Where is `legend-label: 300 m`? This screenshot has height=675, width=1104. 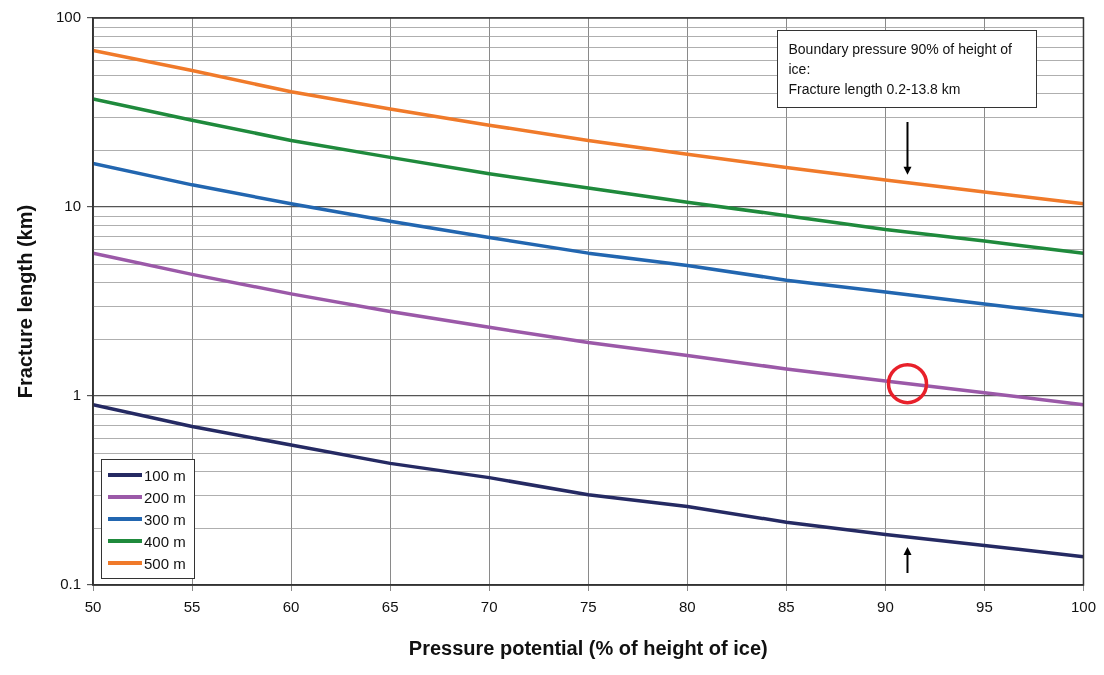
legend-label: 300 m is located at coordinates (165, 519).